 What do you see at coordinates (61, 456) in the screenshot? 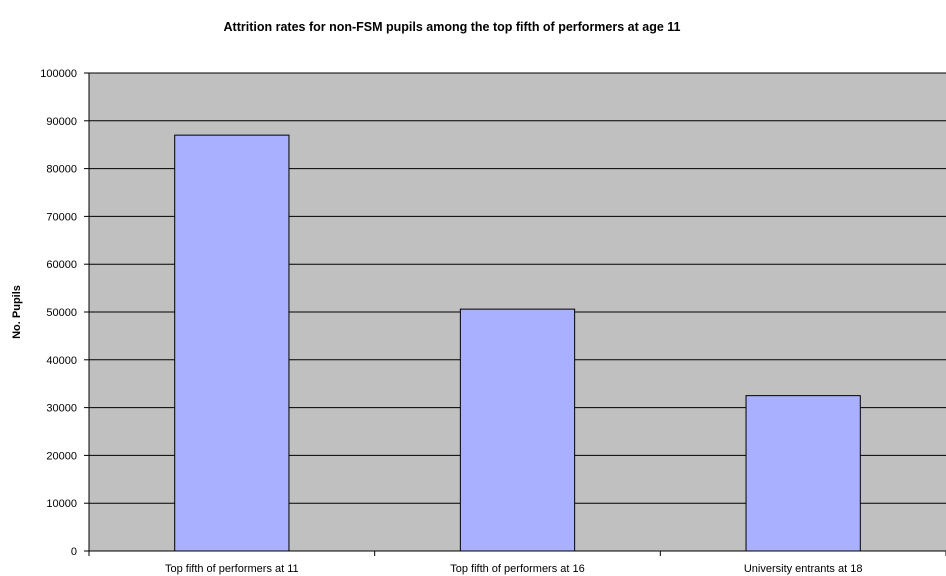
I see `y-tick-label: 20000` at bounding box center [61, 456].